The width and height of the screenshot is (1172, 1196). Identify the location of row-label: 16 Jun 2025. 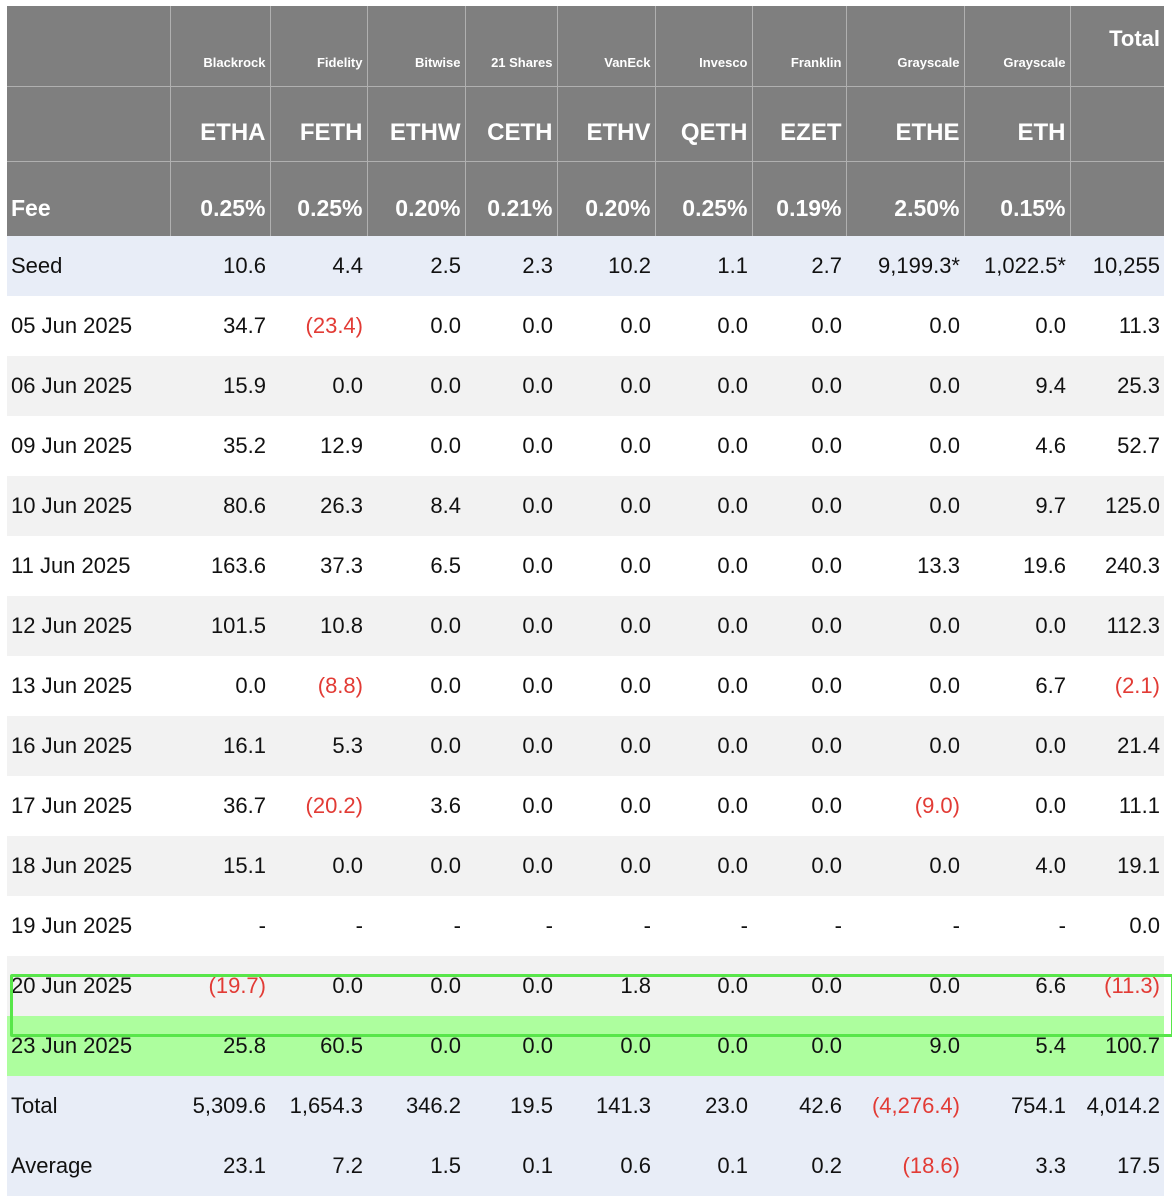
(88, 746).